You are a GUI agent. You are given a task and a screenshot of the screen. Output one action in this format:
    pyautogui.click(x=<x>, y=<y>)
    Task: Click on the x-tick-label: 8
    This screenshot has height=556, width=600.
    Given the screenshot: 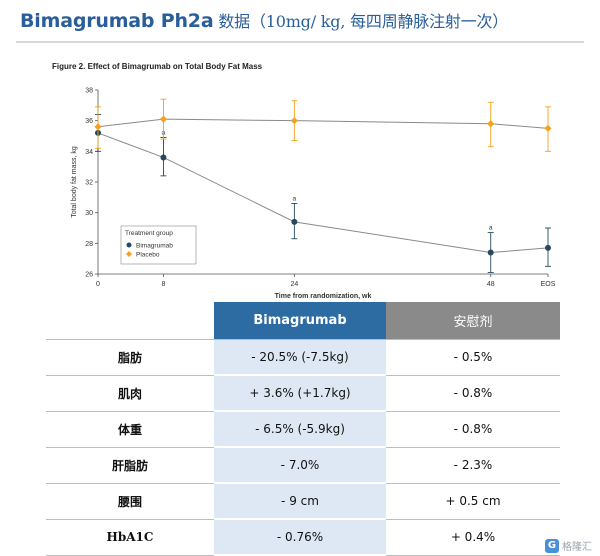 What is the action you would take?
    pyautogui.click(x=164, y=284)
    